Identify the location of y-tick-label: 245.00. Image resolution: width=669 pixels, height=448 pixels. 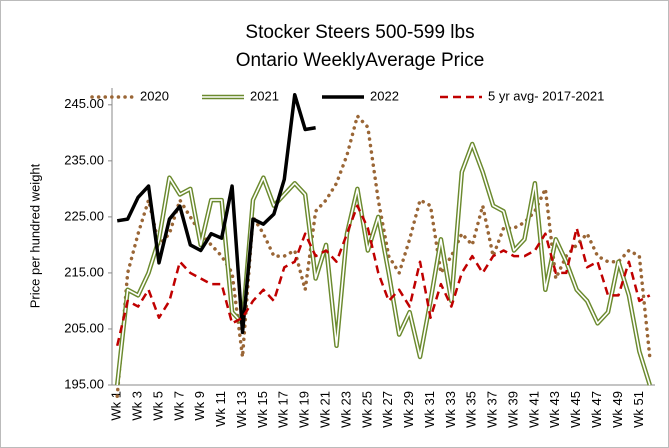
(84, 103).